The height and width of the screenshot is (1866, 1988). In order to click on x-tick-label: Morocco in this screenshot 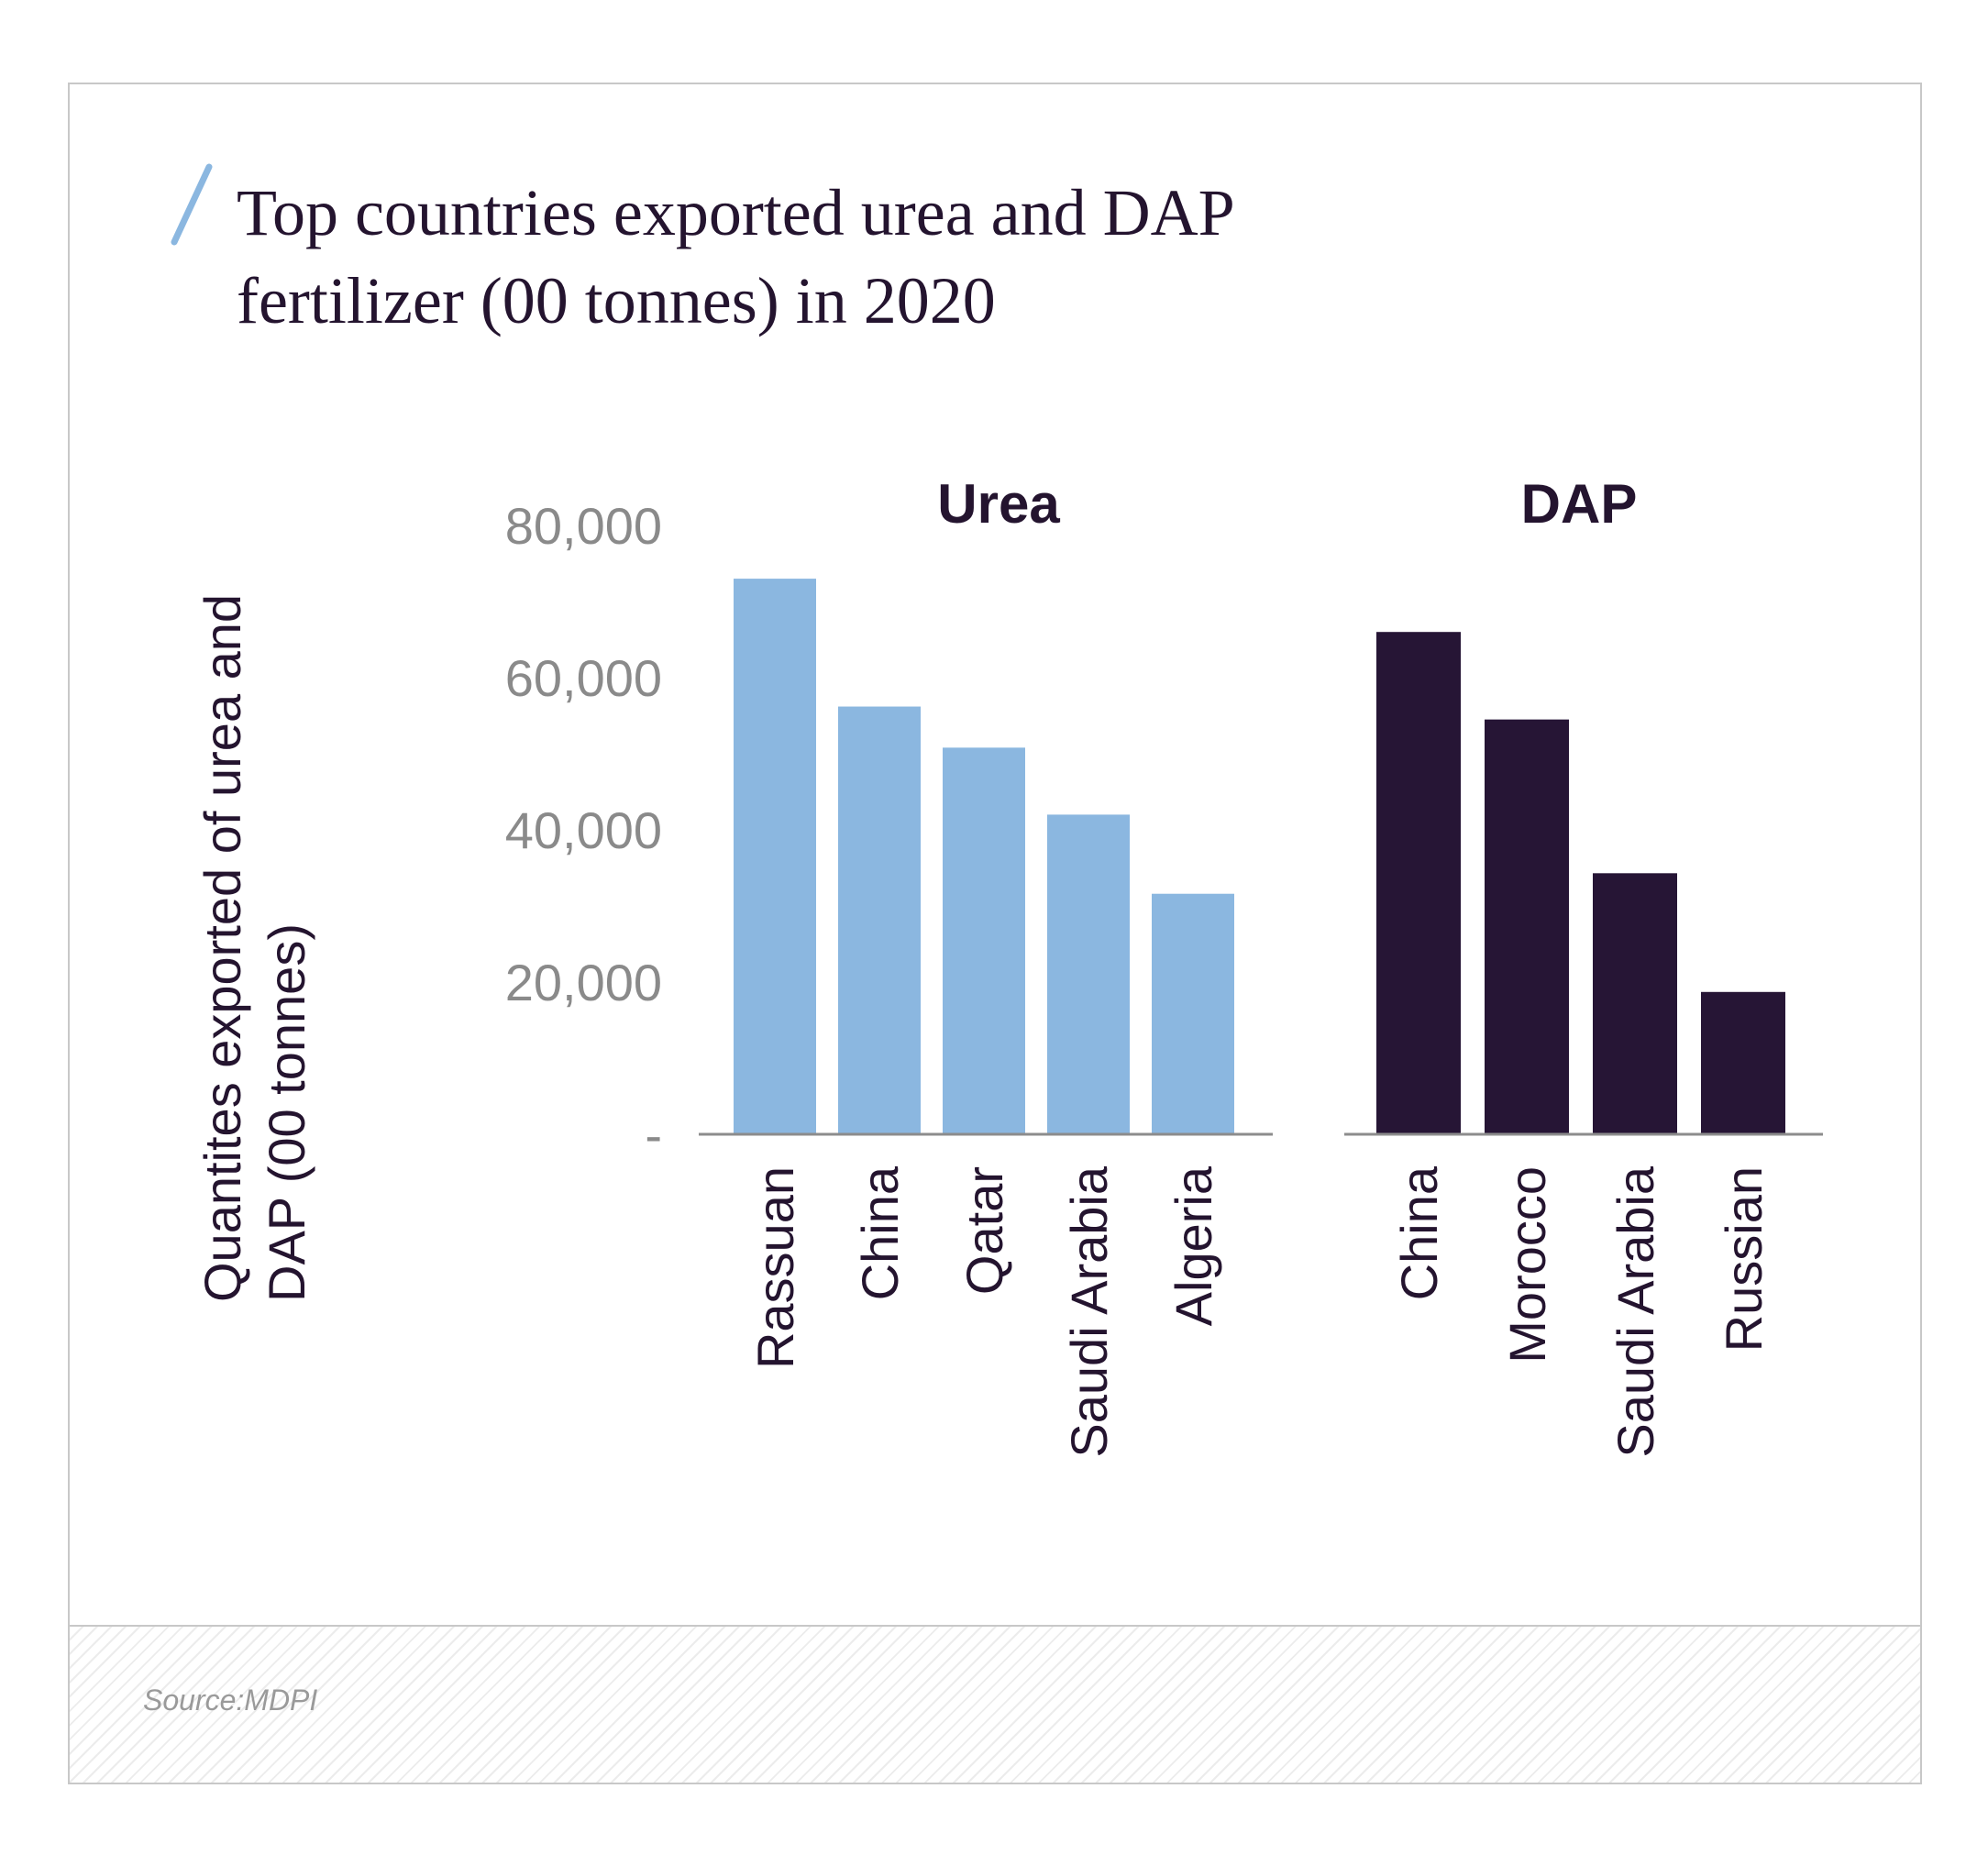, I will do `click(1527, 1265)`.